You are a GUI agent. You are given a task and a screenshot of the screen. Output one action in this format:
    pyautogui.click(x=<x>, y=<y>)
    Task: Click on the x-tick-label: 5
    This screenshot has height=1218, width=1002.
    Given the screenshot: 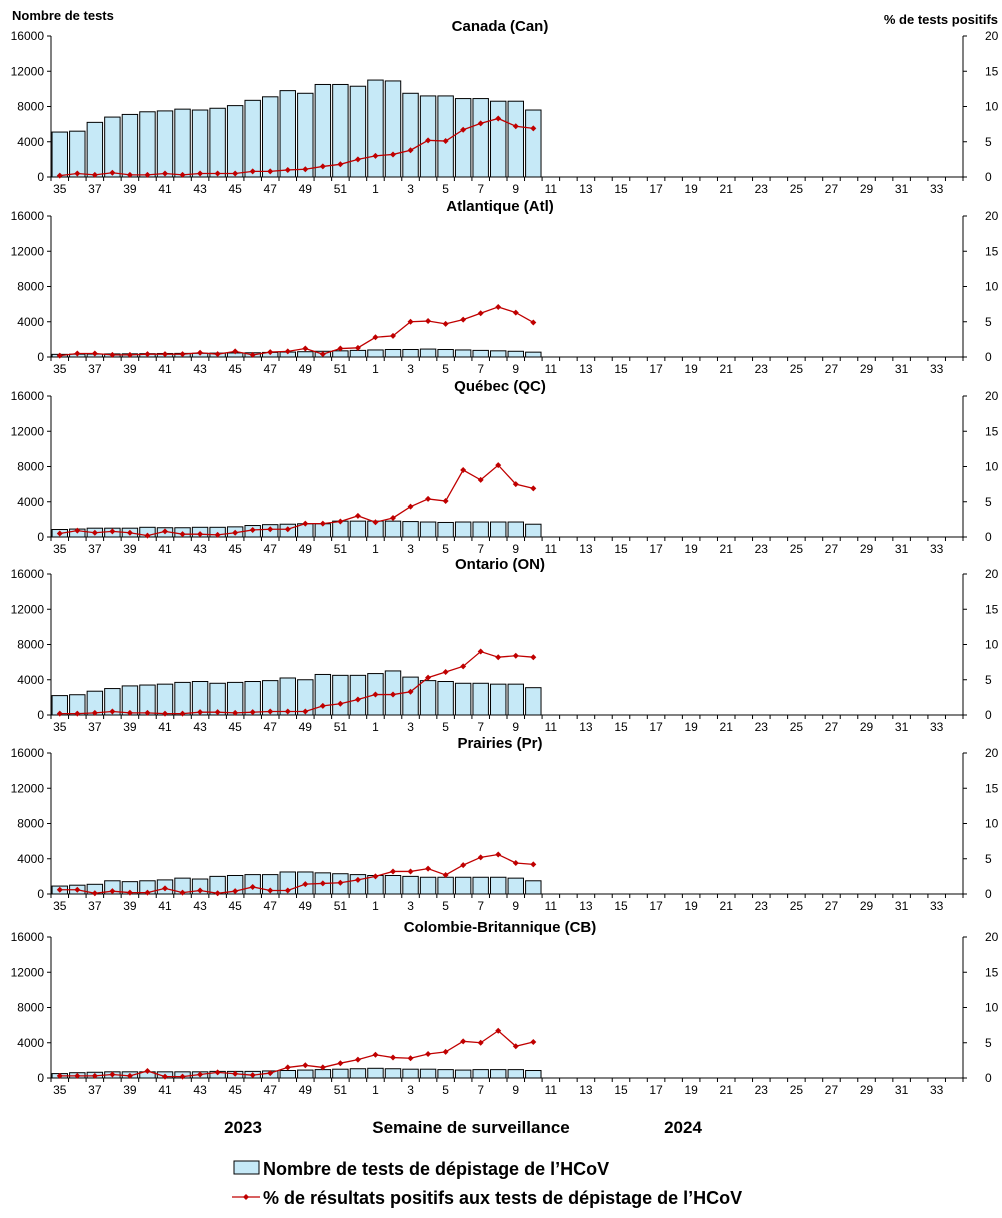 What is the action you would take?
    pyautogui.click(x=445, y=189)
    